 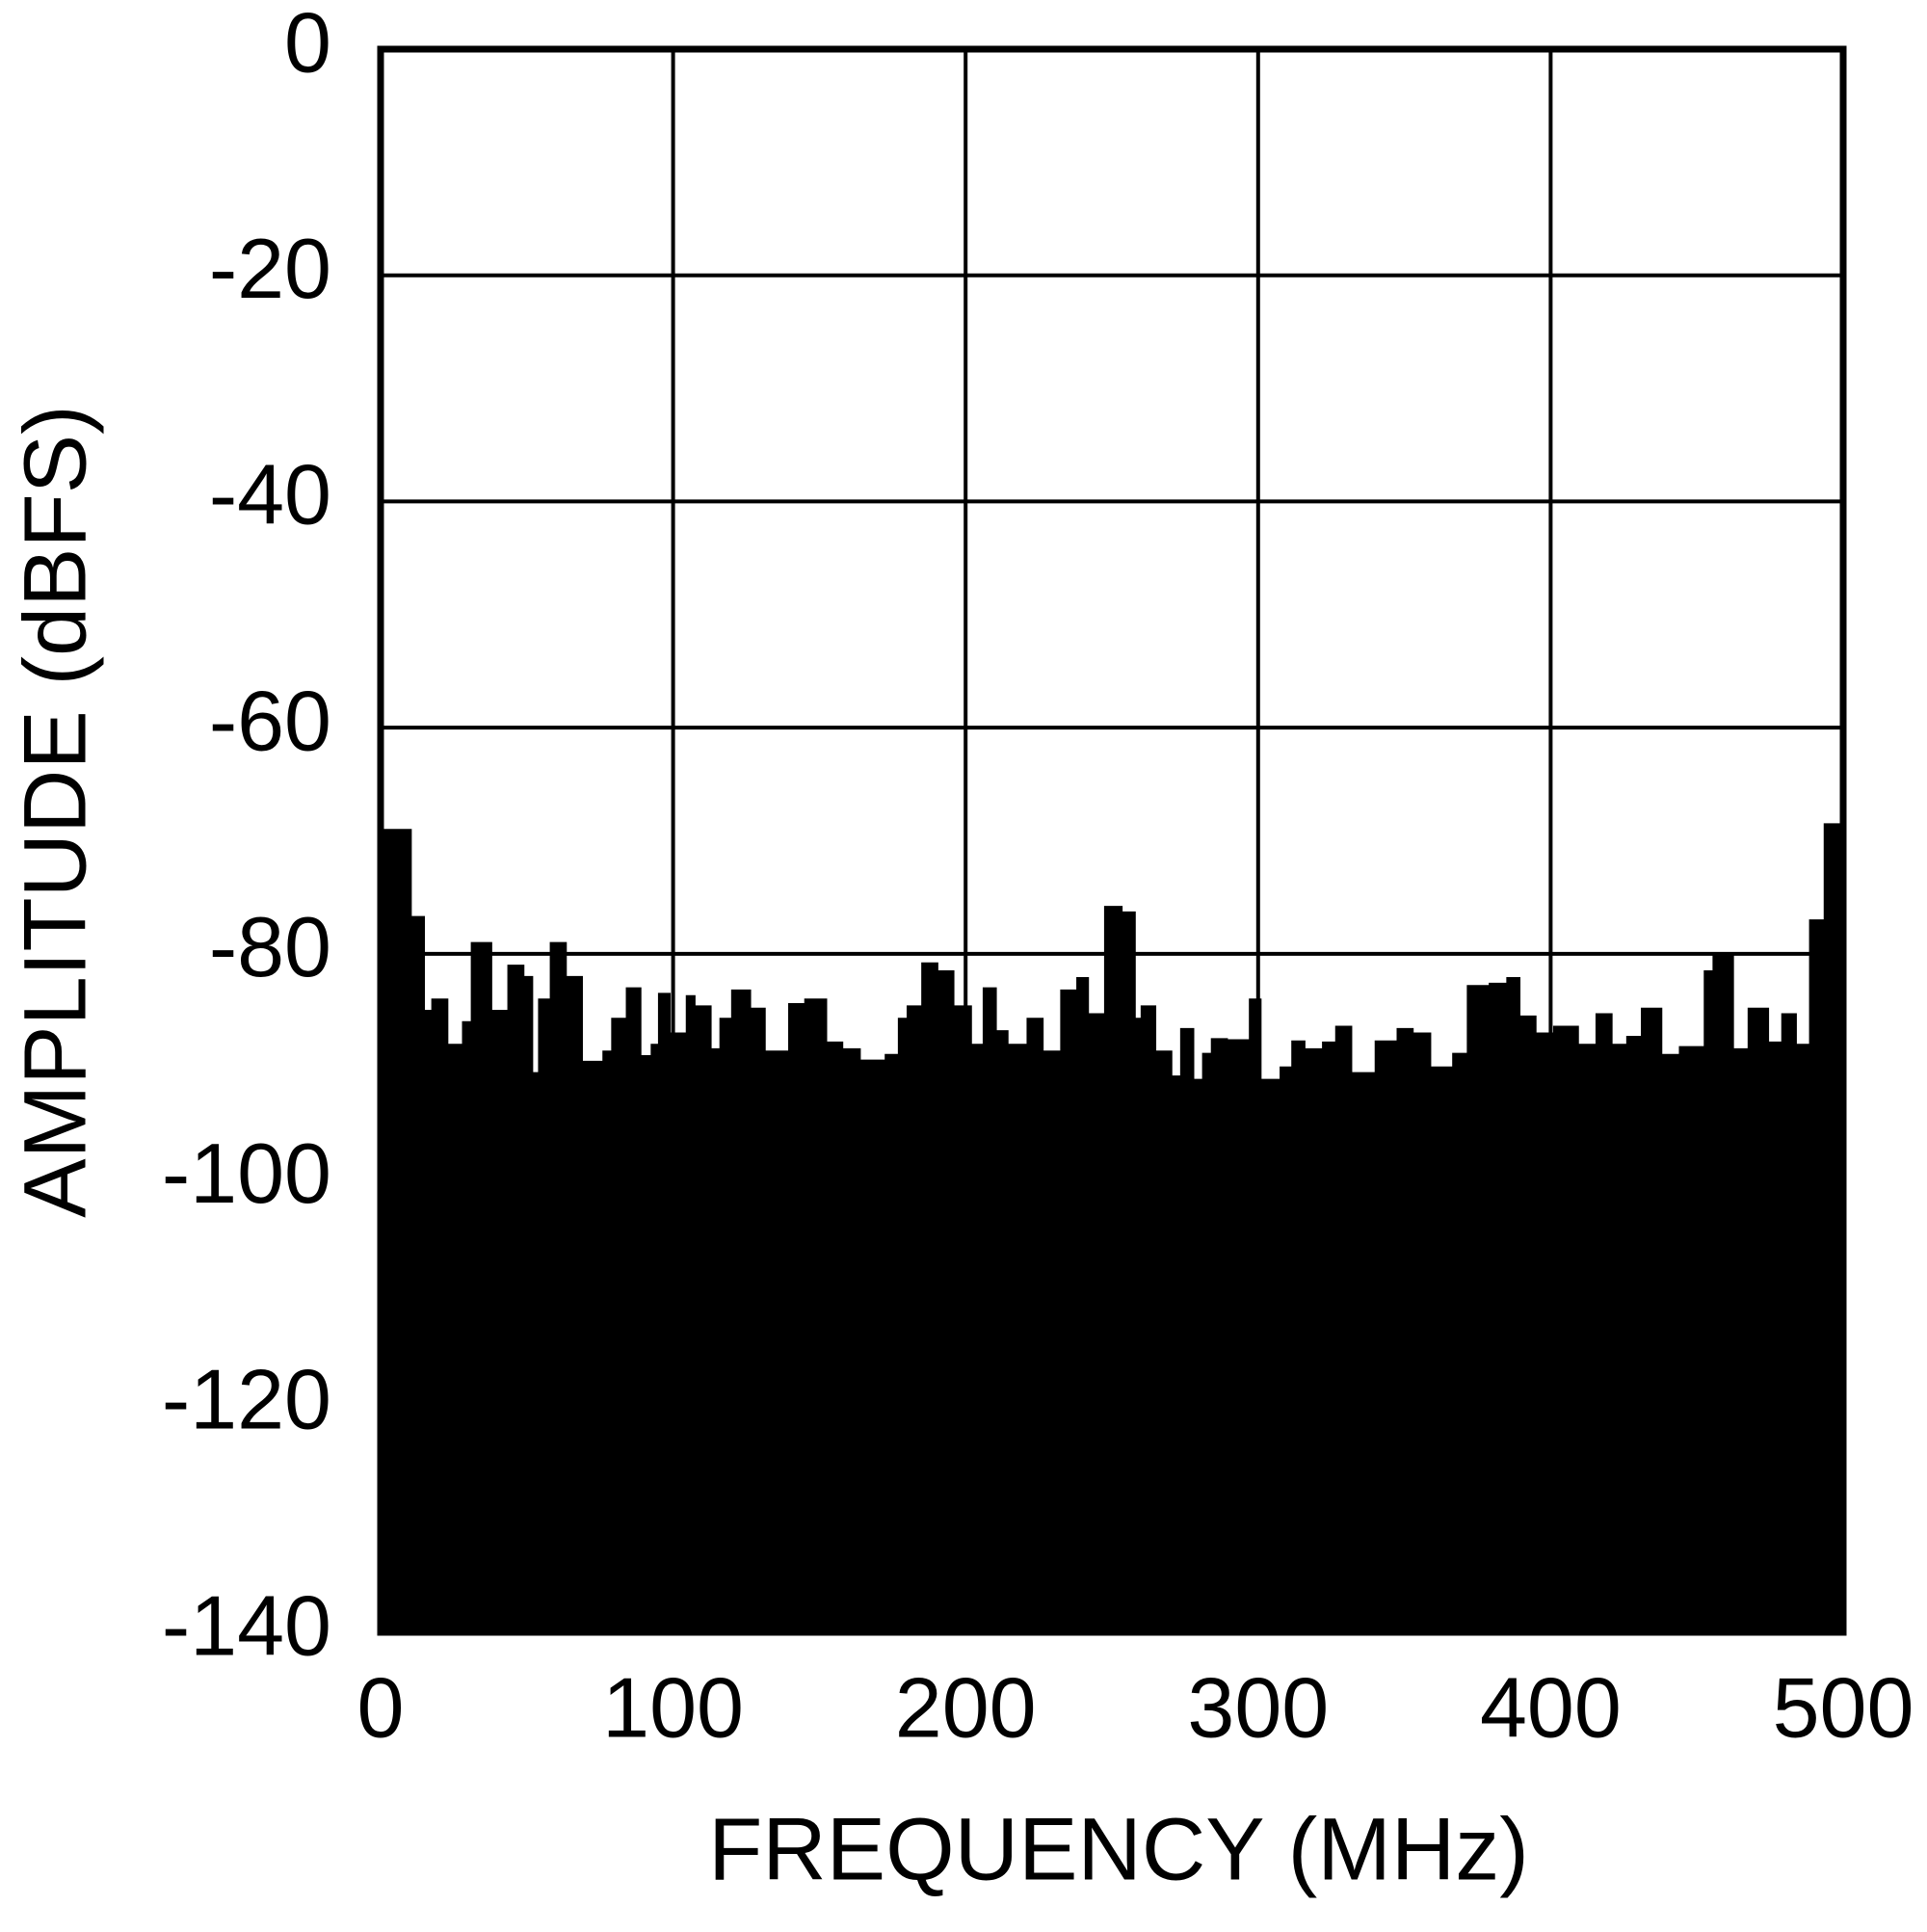 I want to click on y-tick-label: -100, so click(x=246, y=1173).